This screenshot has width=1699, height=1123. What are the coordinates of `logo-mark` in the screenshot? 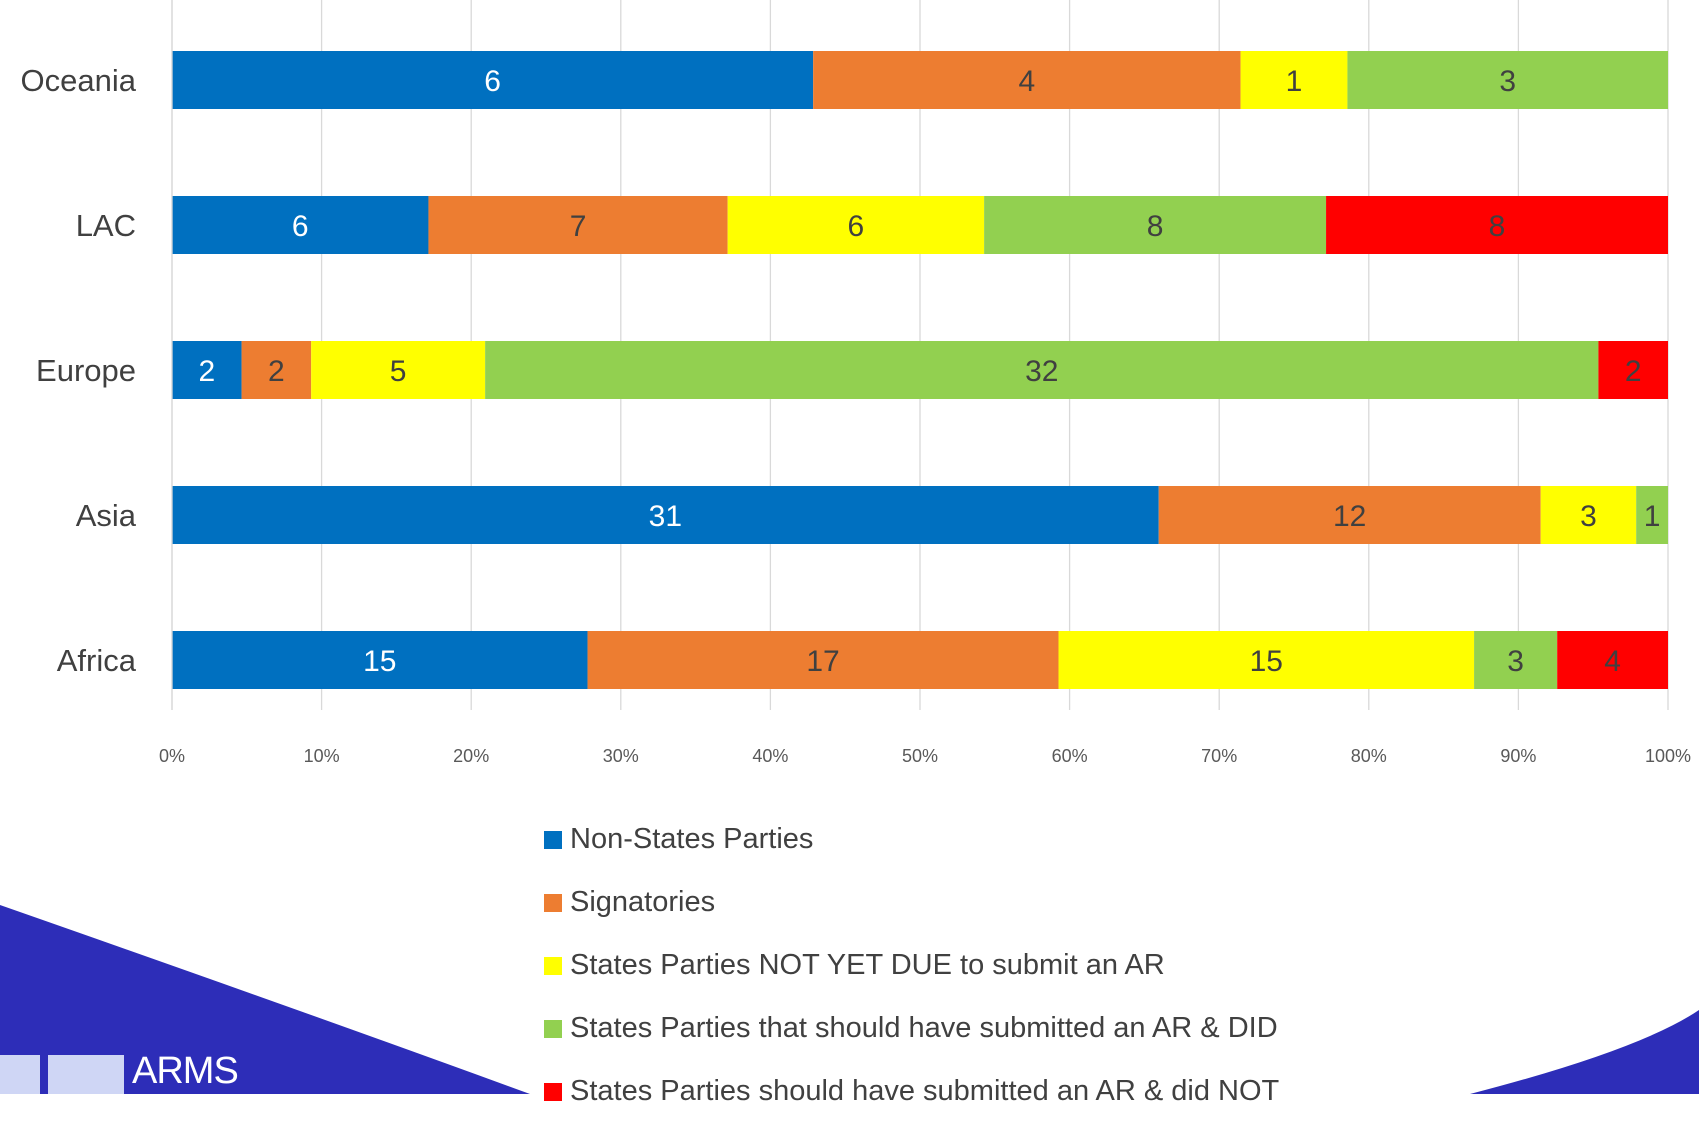 It's located at (20, 1074).